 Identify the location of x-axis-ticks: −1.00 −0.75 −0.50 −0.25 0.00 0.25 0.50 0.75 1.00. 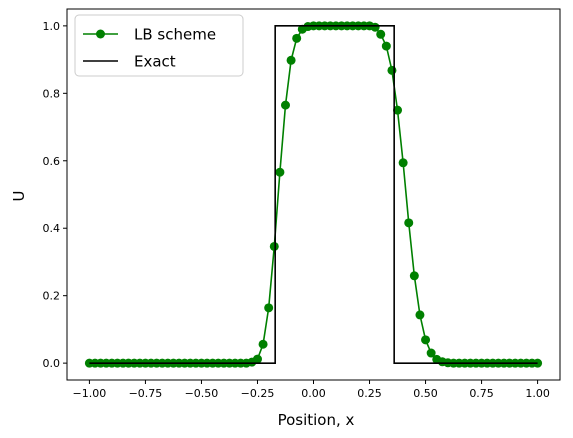
(311, 390).